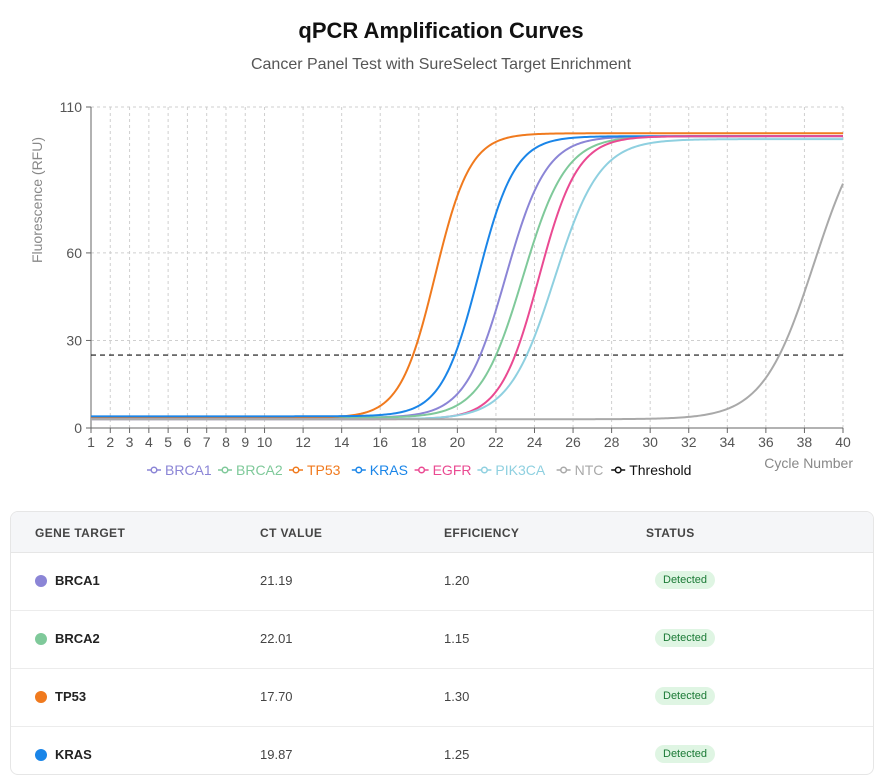  Describe the element at coordinates (37, 200) in the screenshot. I see `y-axis-label: Fluorescence (RFU)` at that location.